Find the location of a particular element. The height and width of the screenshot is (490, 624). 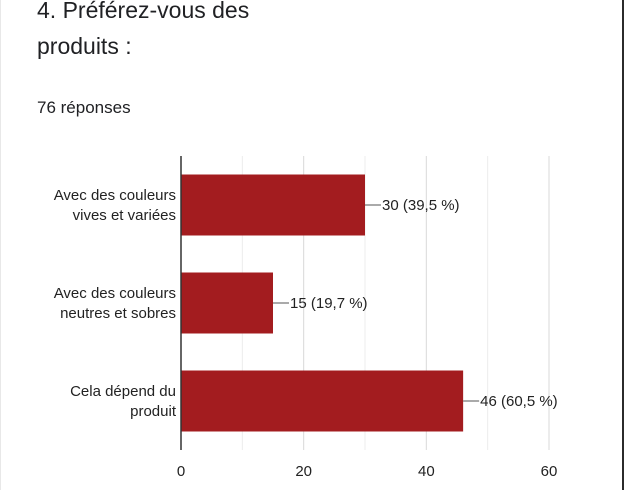

value-label: 15 (19,7 %) is located at coordinates (329, 303).